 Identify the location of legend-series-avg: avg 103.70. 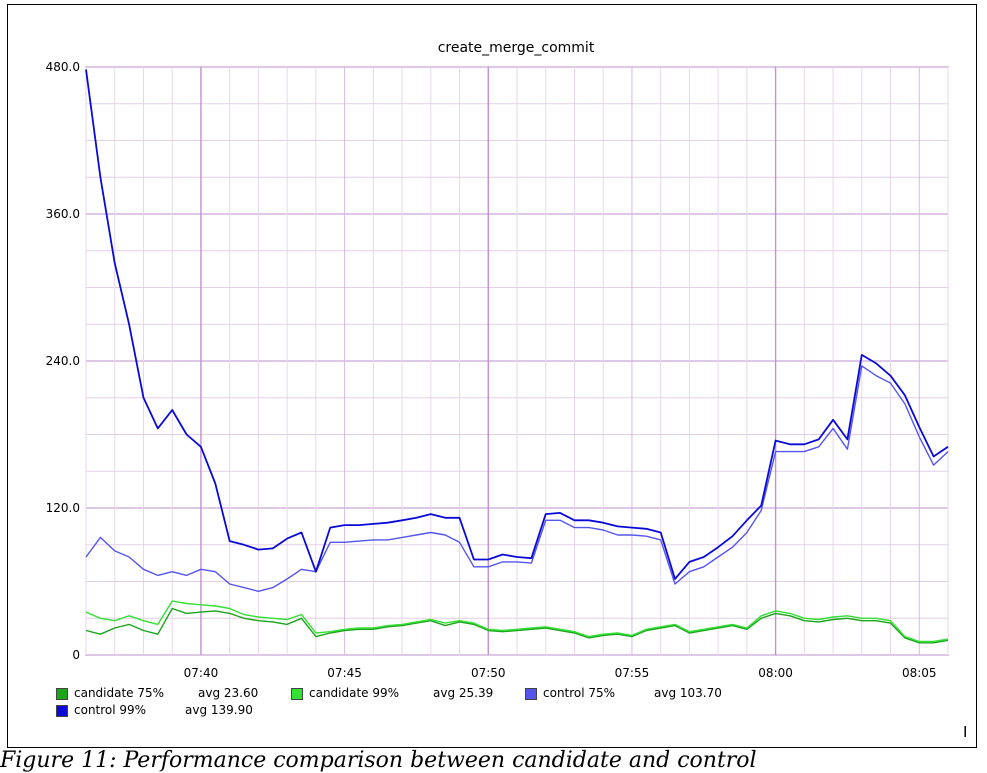
(688, 693).